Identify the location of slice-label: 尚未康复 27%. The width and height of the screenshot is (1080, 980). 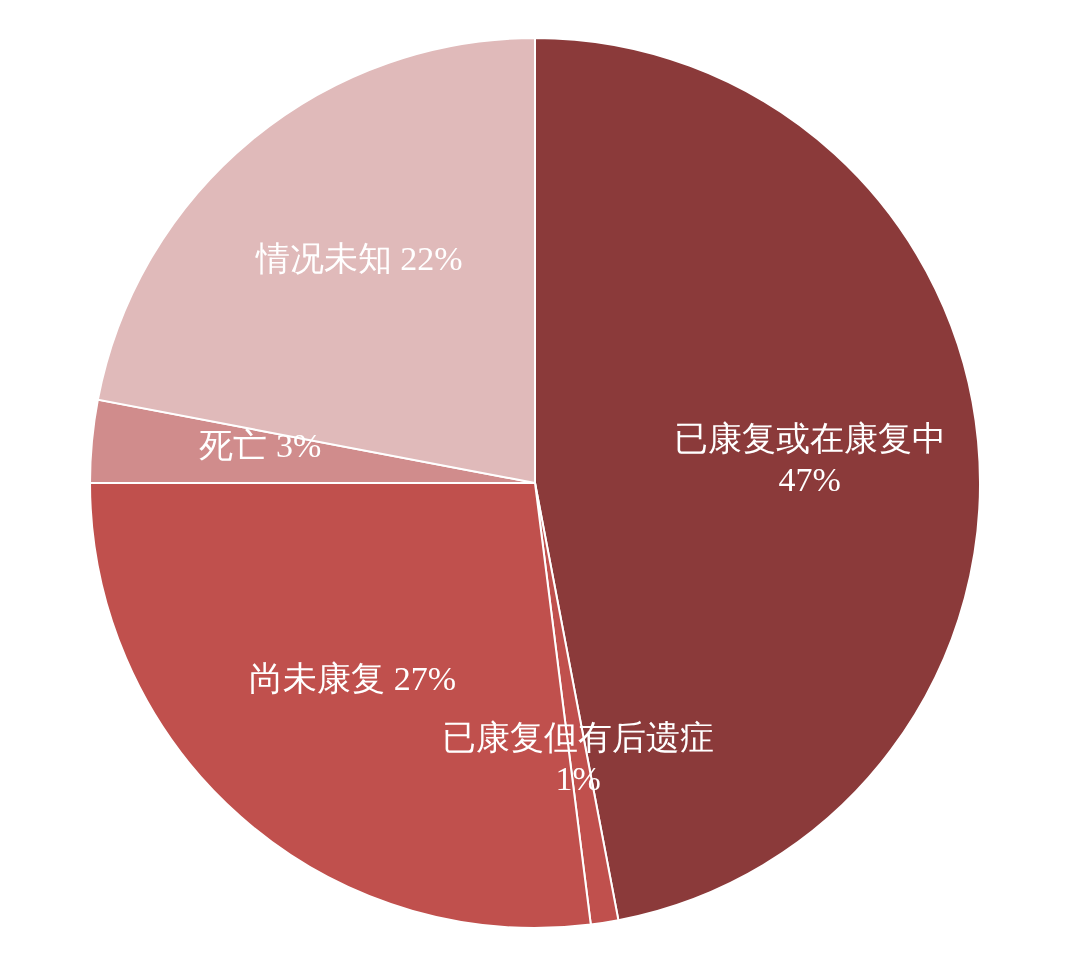
(352, 678).